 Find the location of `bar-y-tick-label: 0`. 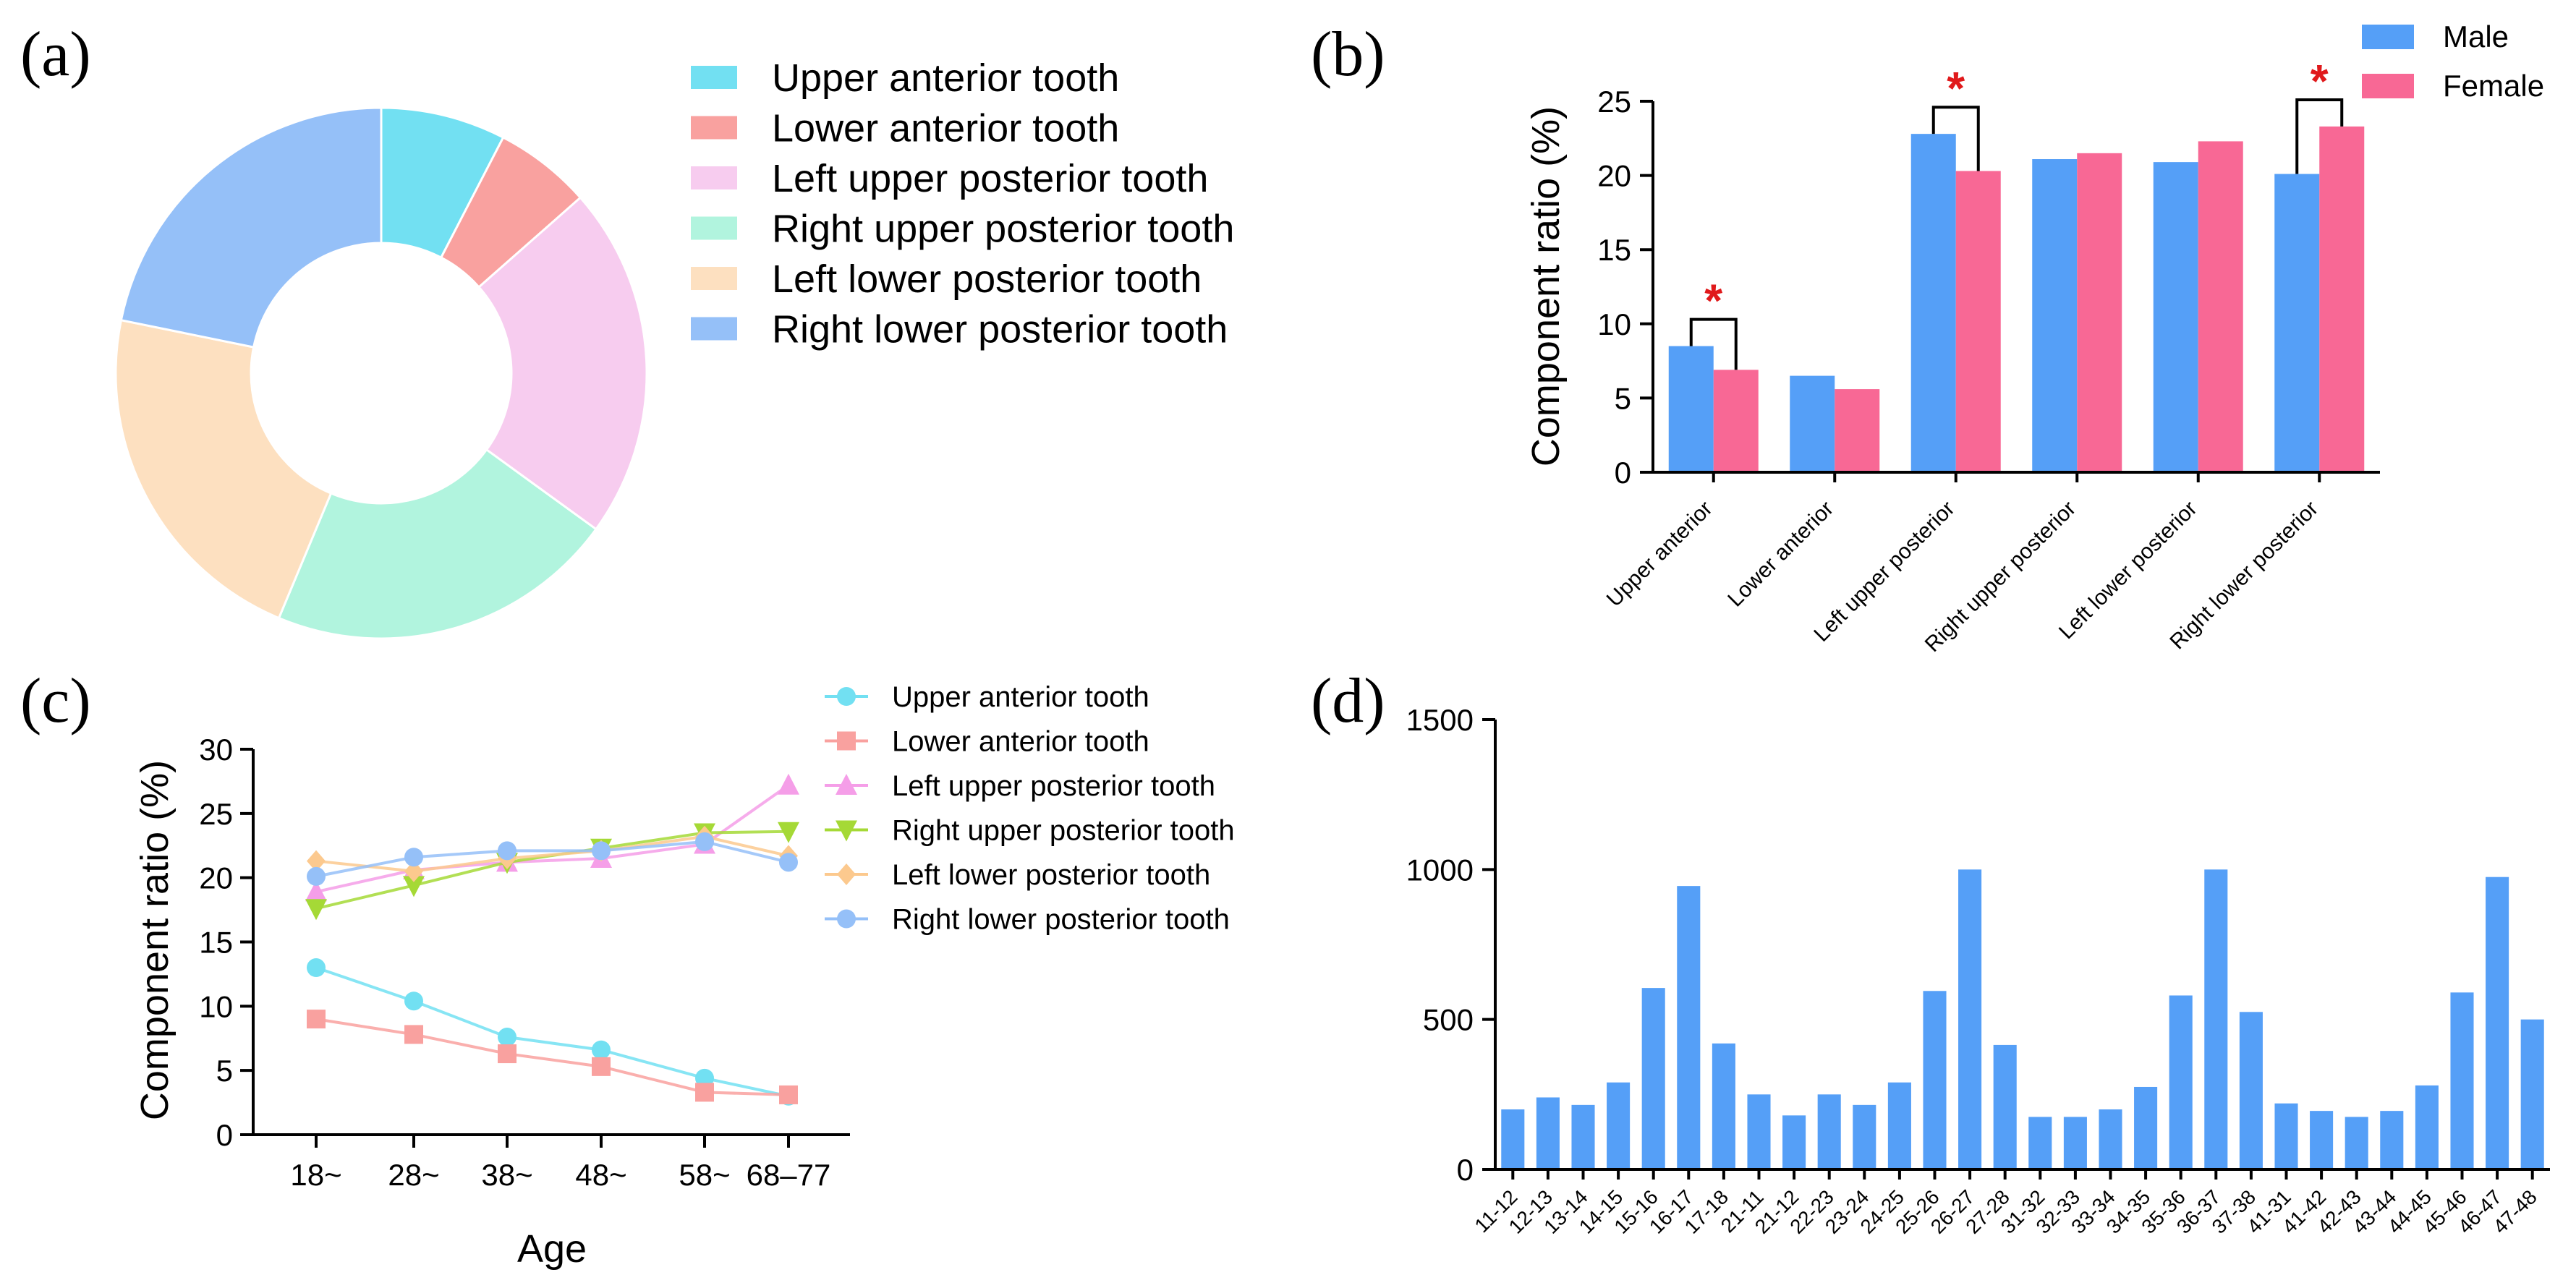

bar-y-tick-label: 0 is located at coordinates (1623, 473).